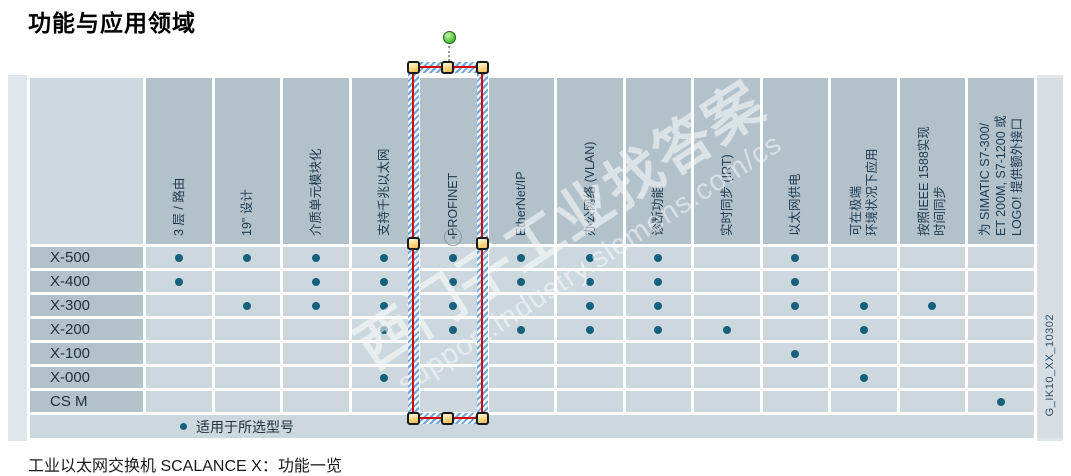  I want to click on column-header-11: 按照IEEE 1588实现 时间同步, so click(932, 161).